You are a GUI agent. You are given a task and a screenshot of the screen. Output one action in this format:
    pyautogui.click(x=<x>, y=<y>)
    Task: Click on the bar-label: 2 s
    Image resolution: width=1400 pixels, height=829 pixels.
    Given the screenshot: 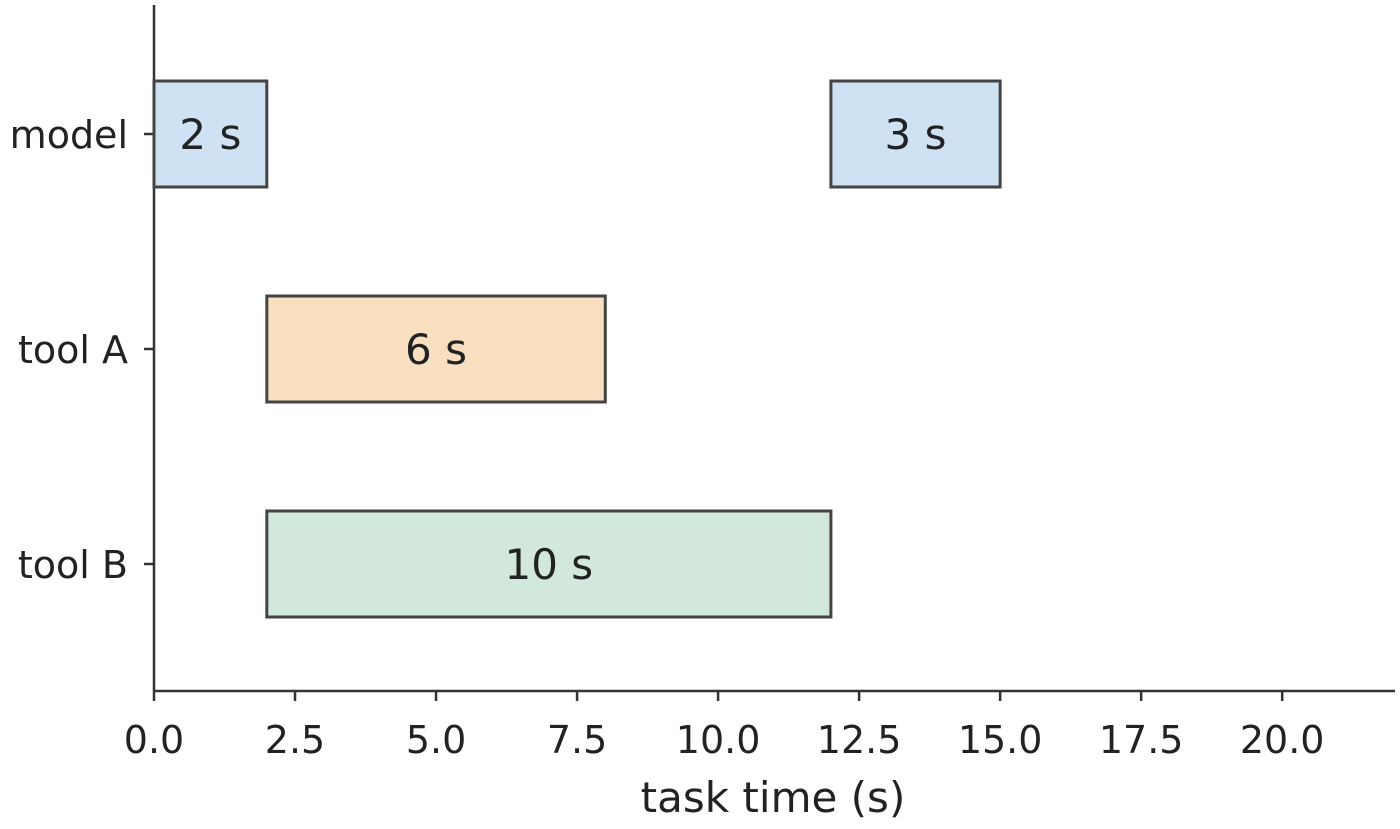 What is the action you would take?
    pyautogui.click(x=210, y=134)
    